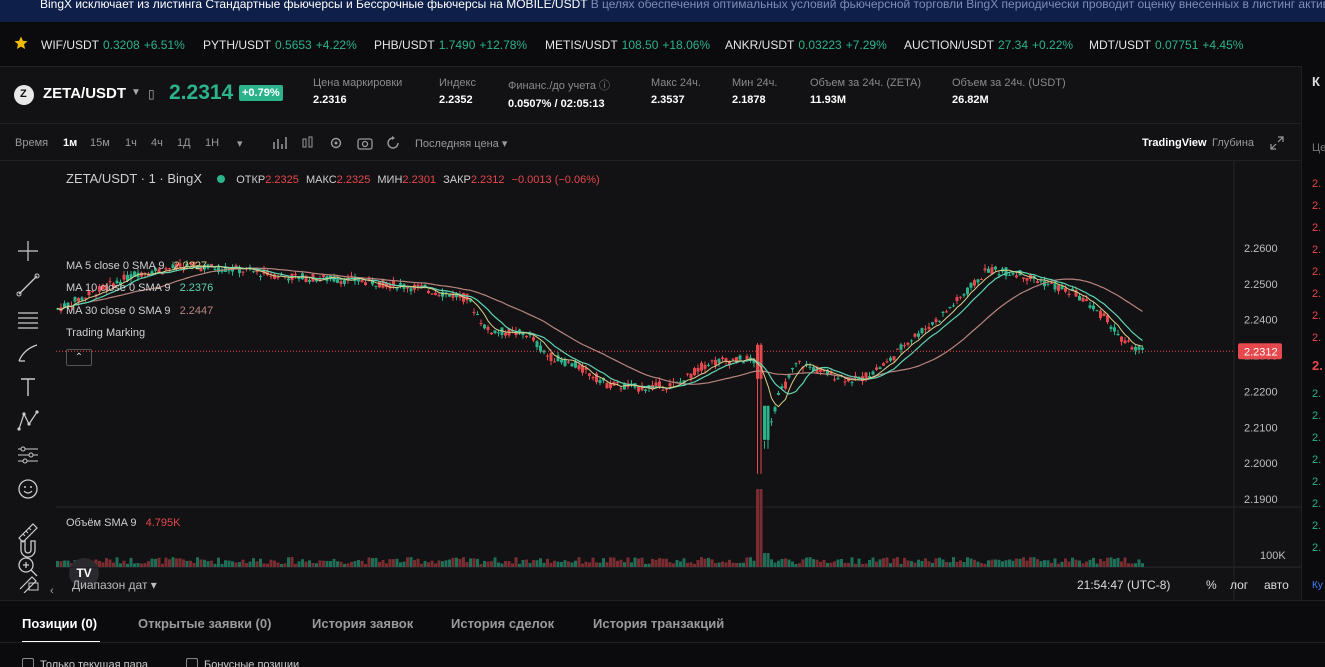 The height and width of the screenshot is (667, 1325). Describe the element at coordinates (70, 143) in the screenshot. I see `interval-1m: 1м` at that location.